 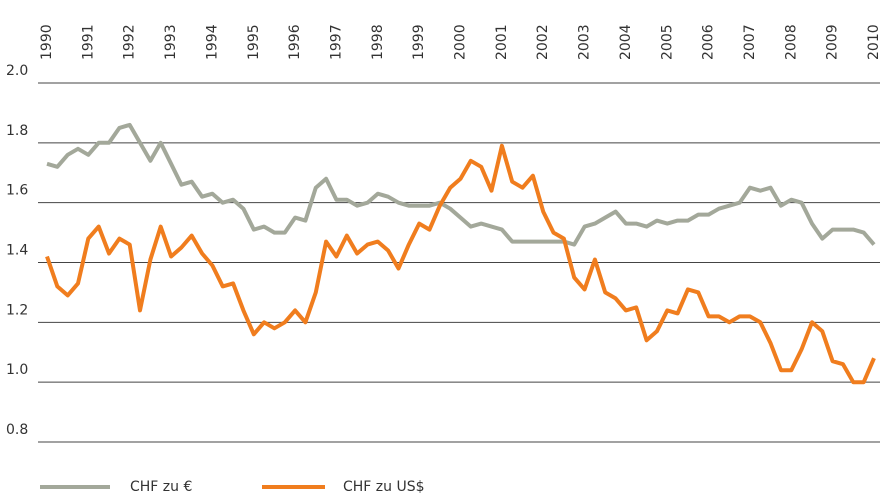 What do you see at coordinates (585, 42) in the screenshot?
I see `x-tick-label: 2003` at bounding box center [585, 42].